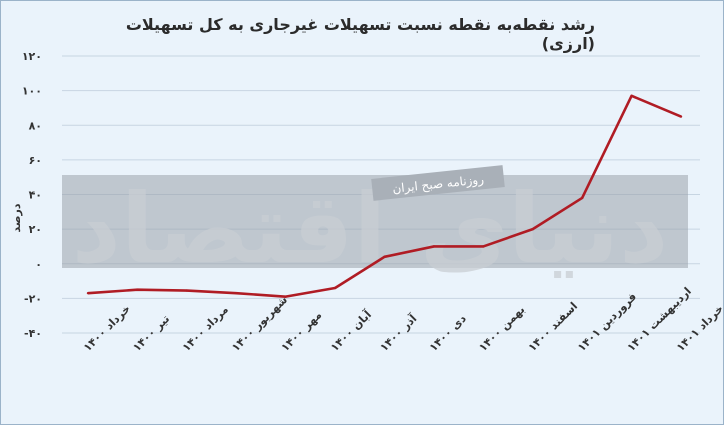 Image resolution: width=724 pixels, height=425 pixels. Describe the element at coordinates (33, 298) in the screenshot. I see `y-tick-label: -۲۰` at that location.